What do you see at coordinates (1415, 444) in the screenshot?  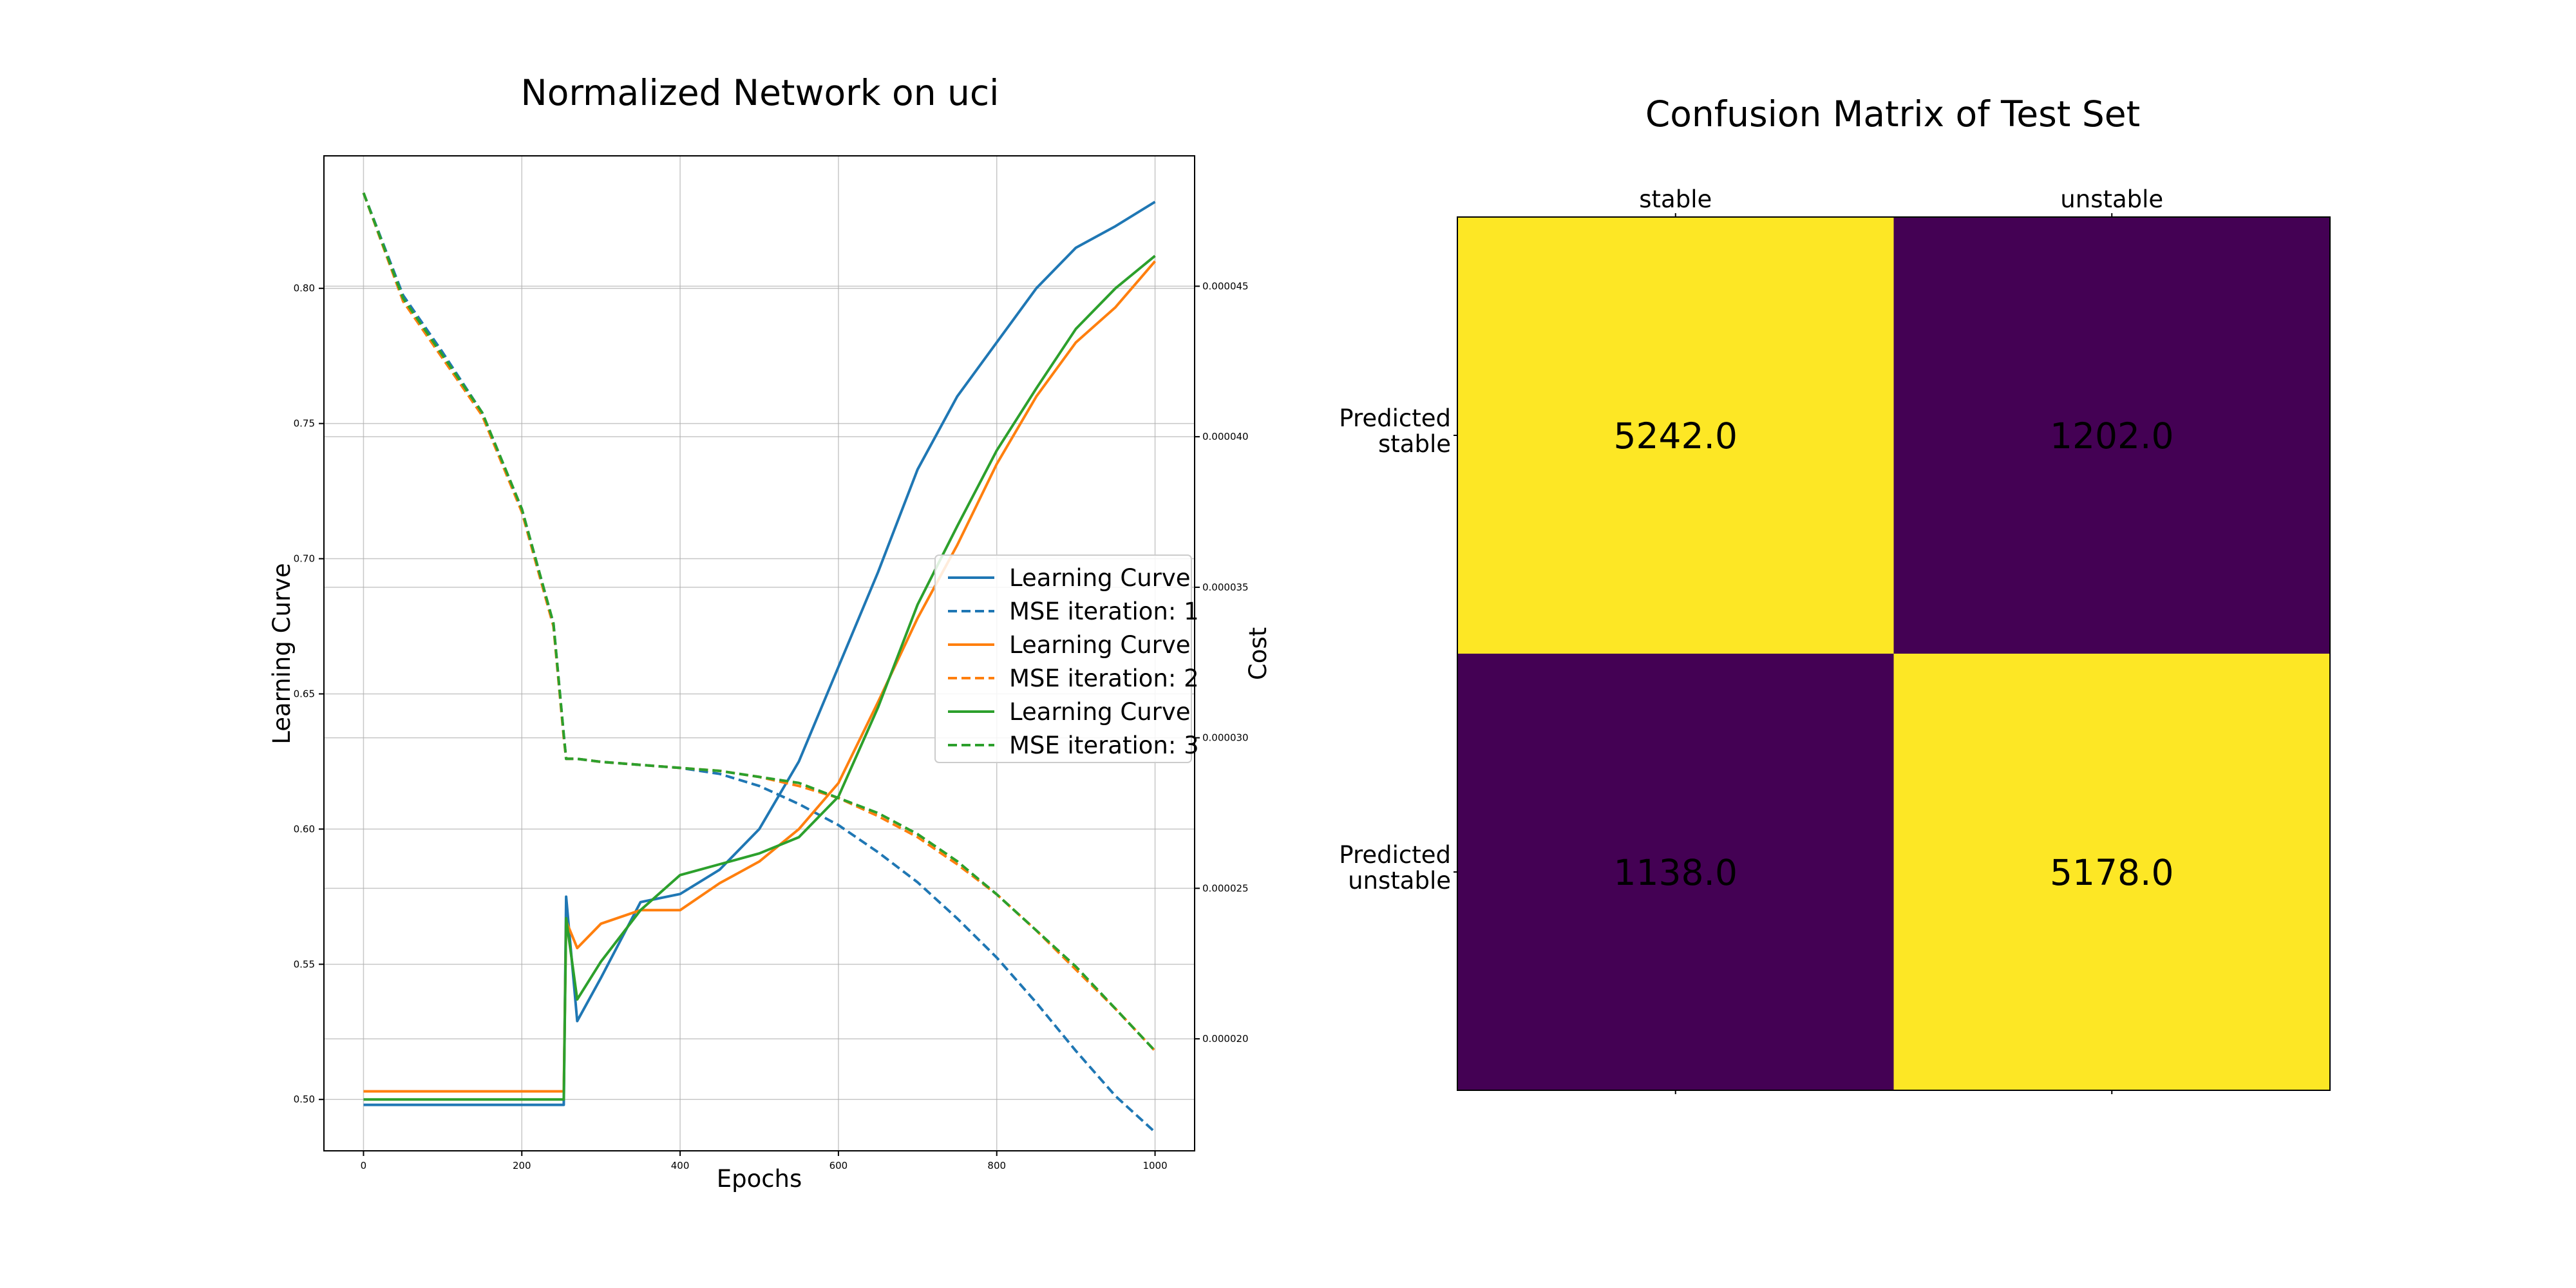 I see `row-label: stable` at bounding box center [1415, 444].